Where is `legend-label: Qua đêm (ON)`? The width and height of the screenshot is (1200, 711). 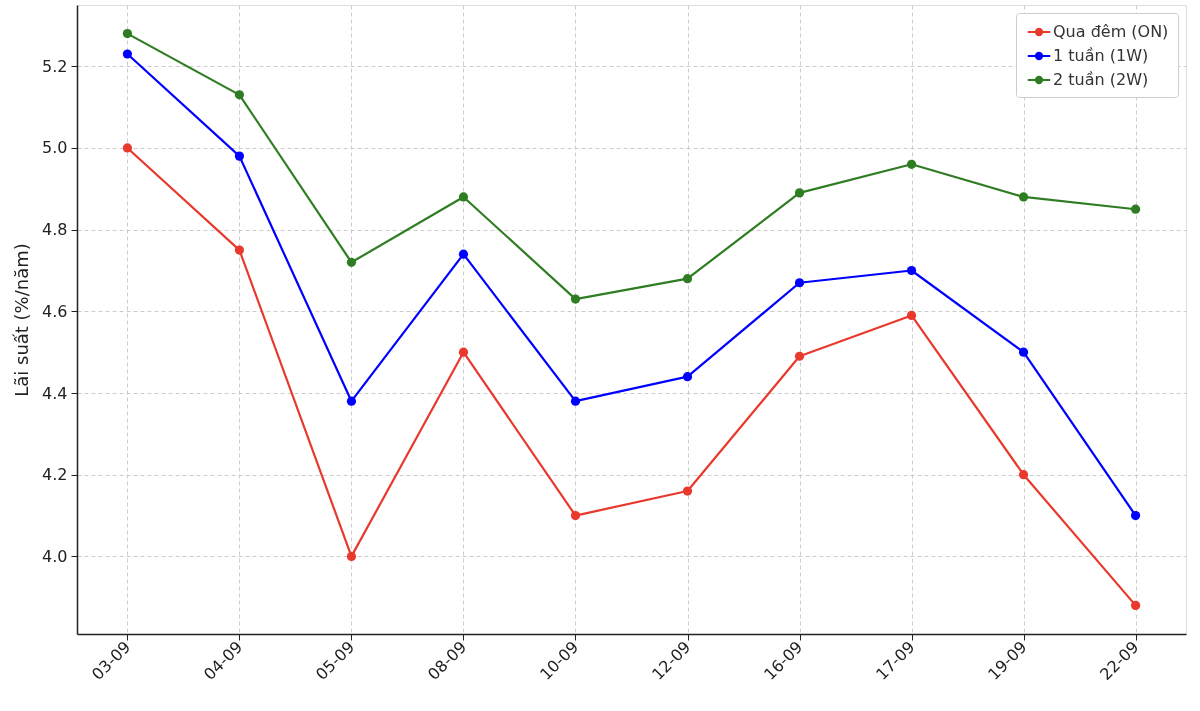 legend-label: Qua đêm (ON) is located at coordinates (1111, 31).